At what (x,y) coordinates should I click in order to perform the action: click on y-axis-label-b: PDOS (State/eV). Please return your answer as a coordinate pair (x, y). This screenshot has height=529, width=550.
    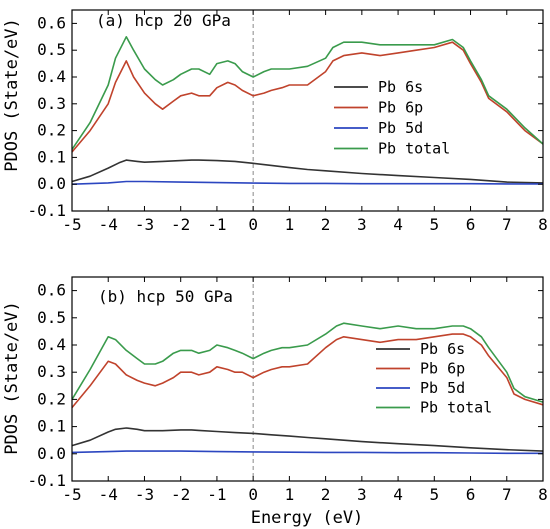
    Looking at the image, I should click on (12, 378).